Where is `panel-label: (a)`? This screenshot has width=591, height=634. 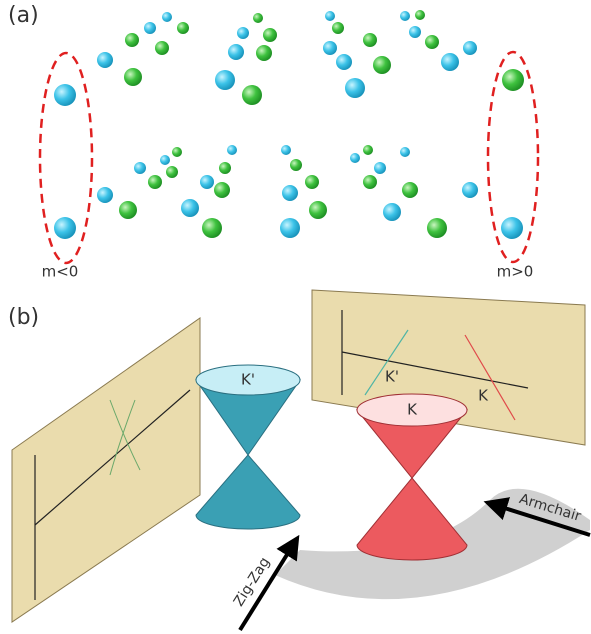 panel-label: (a) is located at coordinates (23, 15).